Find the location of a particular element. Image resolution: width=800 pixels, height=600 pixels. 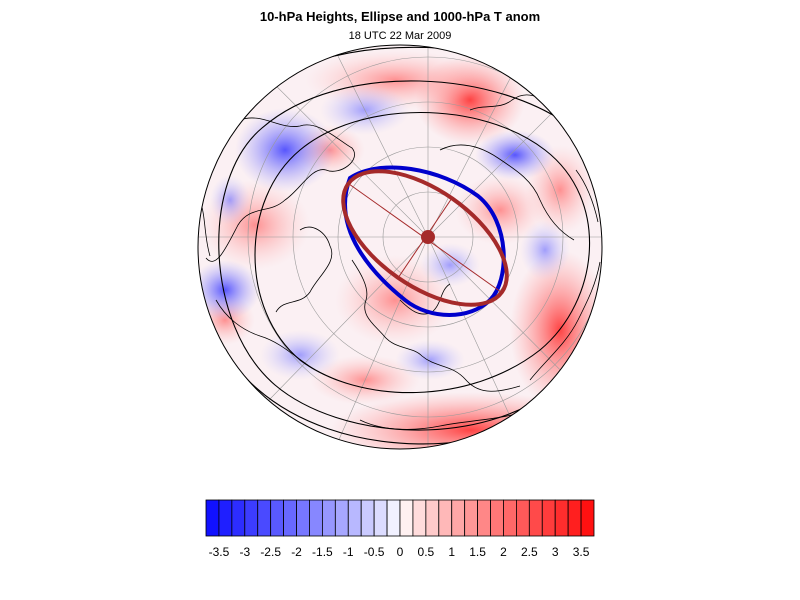

colorbar-tick-label: -2.5 is located at coordinates (270, 552).